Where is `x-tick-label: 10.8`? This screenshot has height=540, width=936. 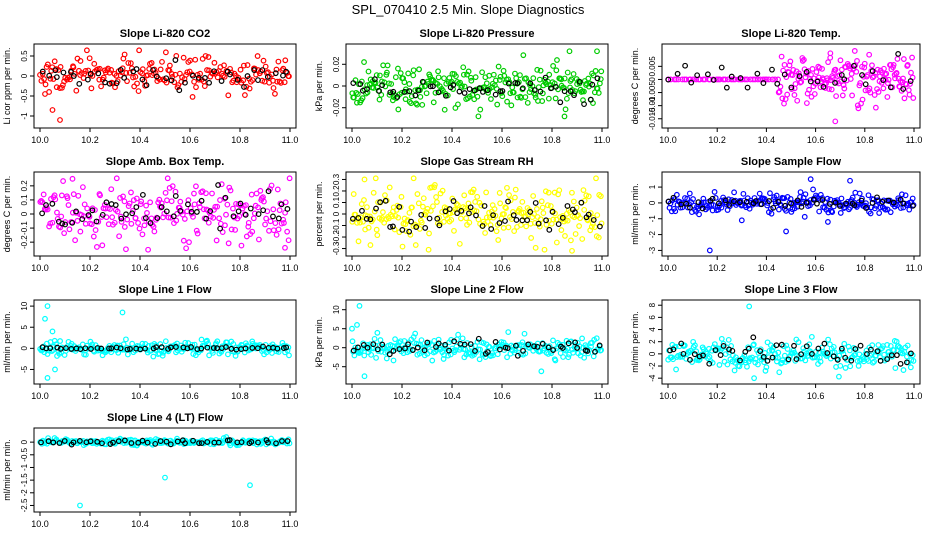 x-tick-label: 10.8 is located at coordinates (865, 140).